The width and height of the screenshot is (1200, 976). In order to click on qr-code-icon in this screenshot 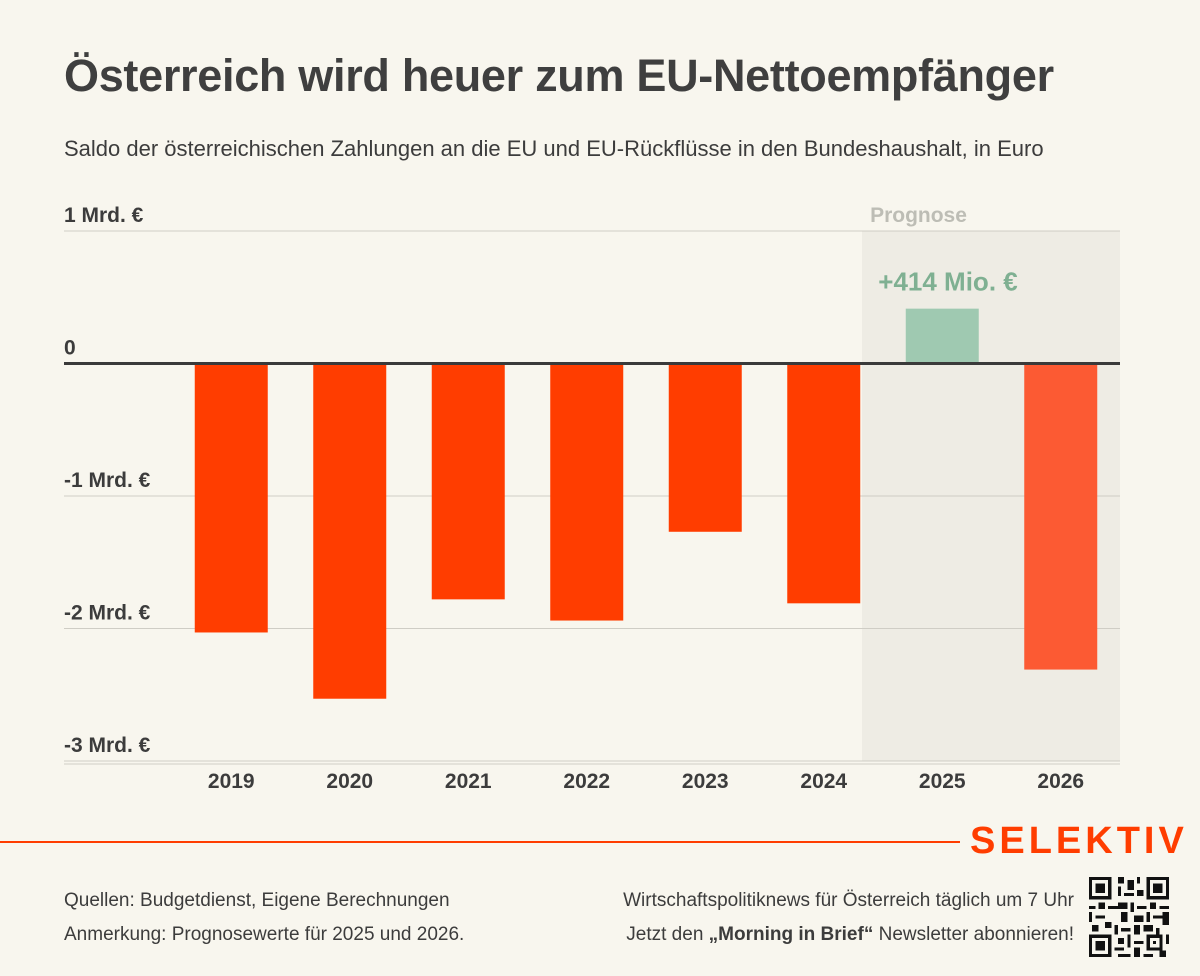, I will do `click(1129, 917)`.